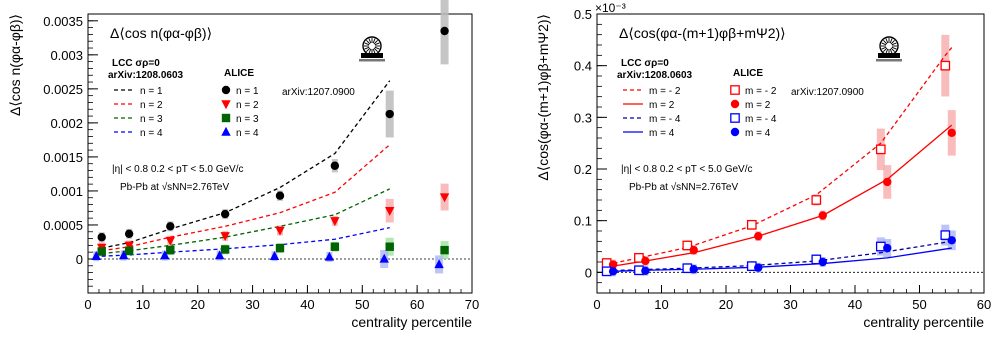  I want to click on y-tick-label: 0.0035, so click(63, 21).